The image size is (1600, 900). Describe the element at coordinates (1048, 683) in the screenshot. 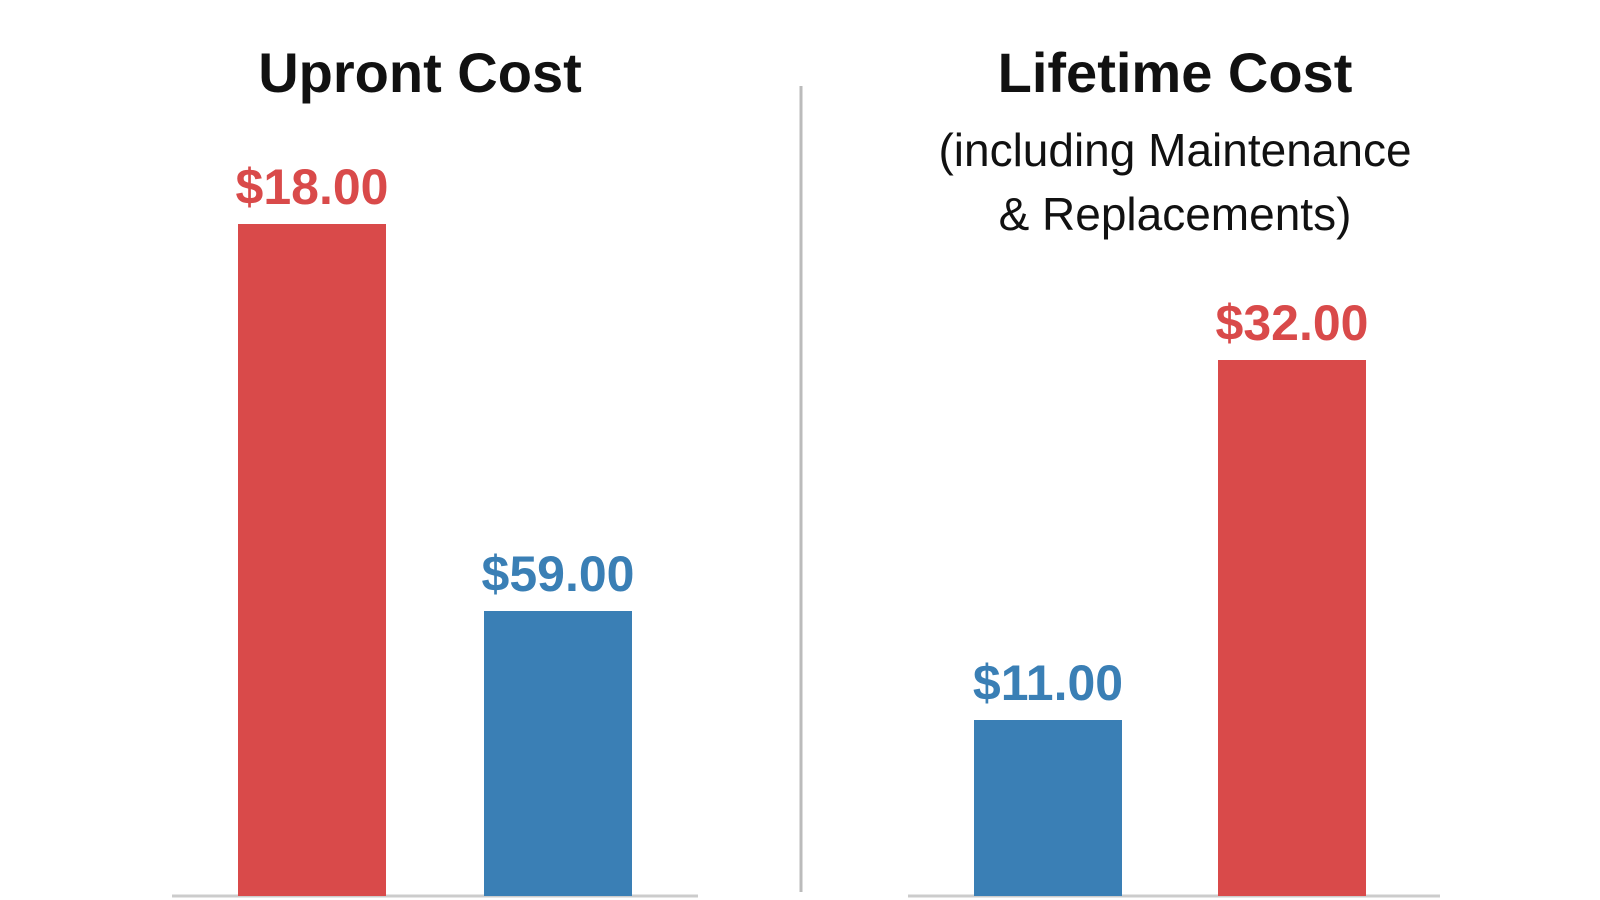

I see `data-label-lifetime-1: $11.00` at that location.